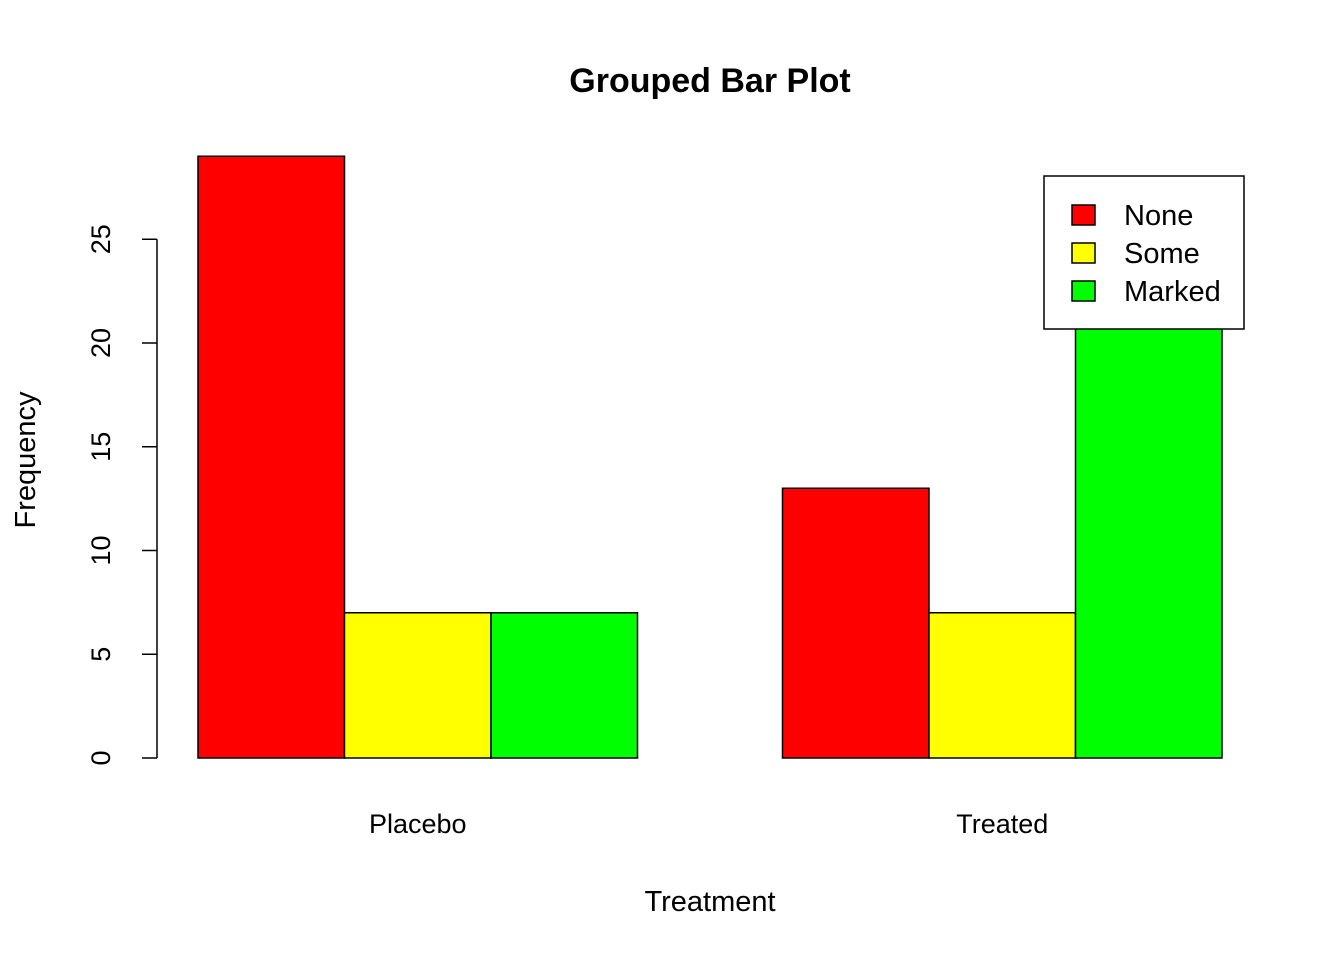 The image size is (1344, 965). I want to click on y-tick-label: 25, so click(101, 239).